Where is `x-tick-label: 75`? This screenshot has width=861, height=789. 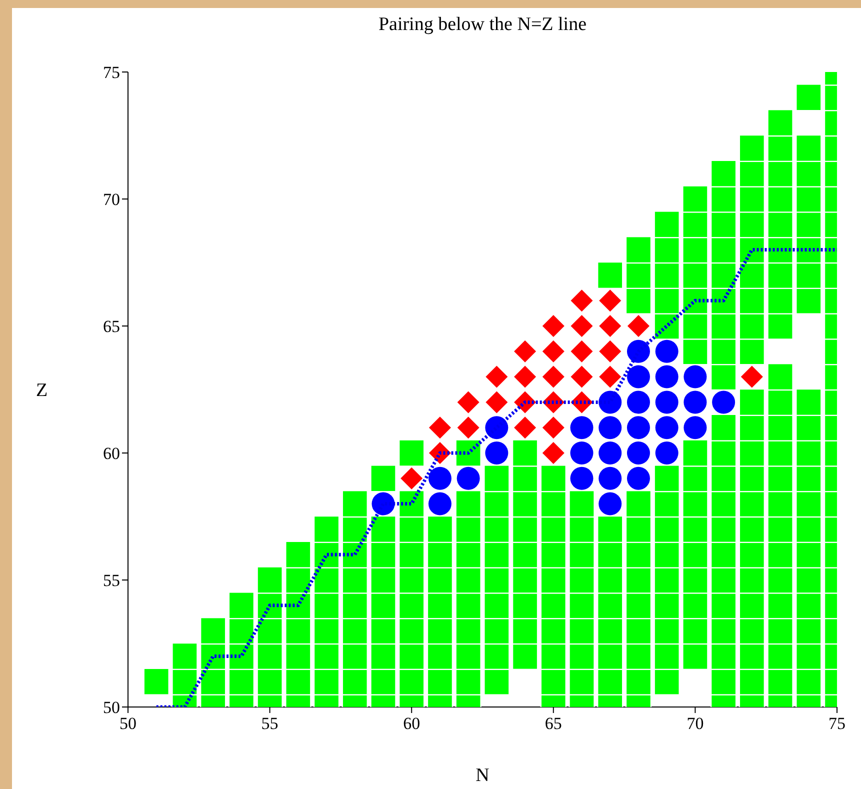
x-tick-label: 75 is located at coordinates (837, 724).